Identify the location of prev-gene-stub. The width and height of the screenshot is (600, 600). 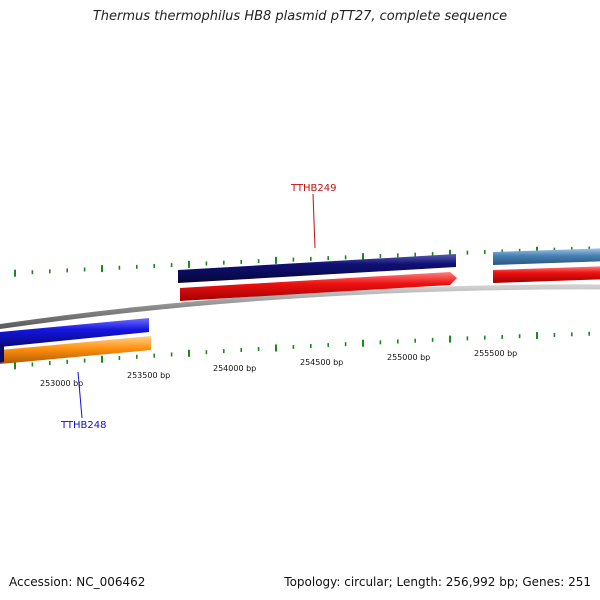
(2, 353).